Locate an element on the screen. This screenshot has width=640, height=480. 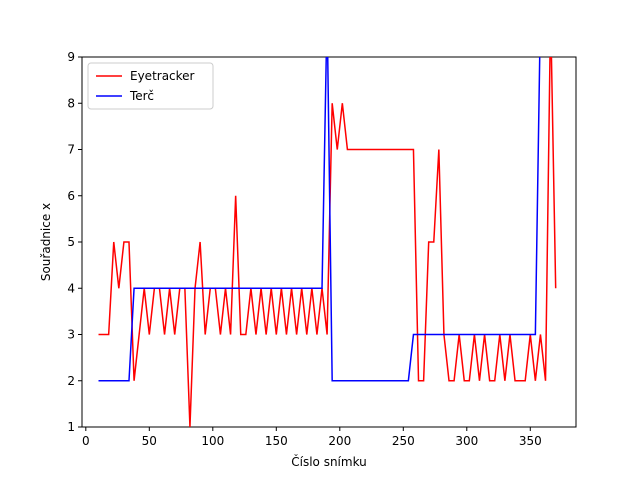
y-axis-label: Souřadnice x is located at coordinates (46, 242).